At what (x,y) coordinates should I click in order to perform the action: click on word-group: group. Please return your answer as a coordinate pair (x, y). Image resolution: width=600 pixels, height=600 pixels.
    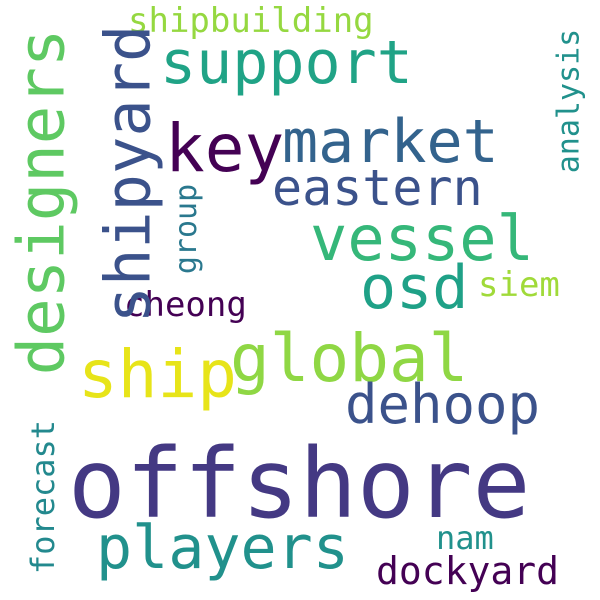
    Looking at the image, I should click on (187, 229).